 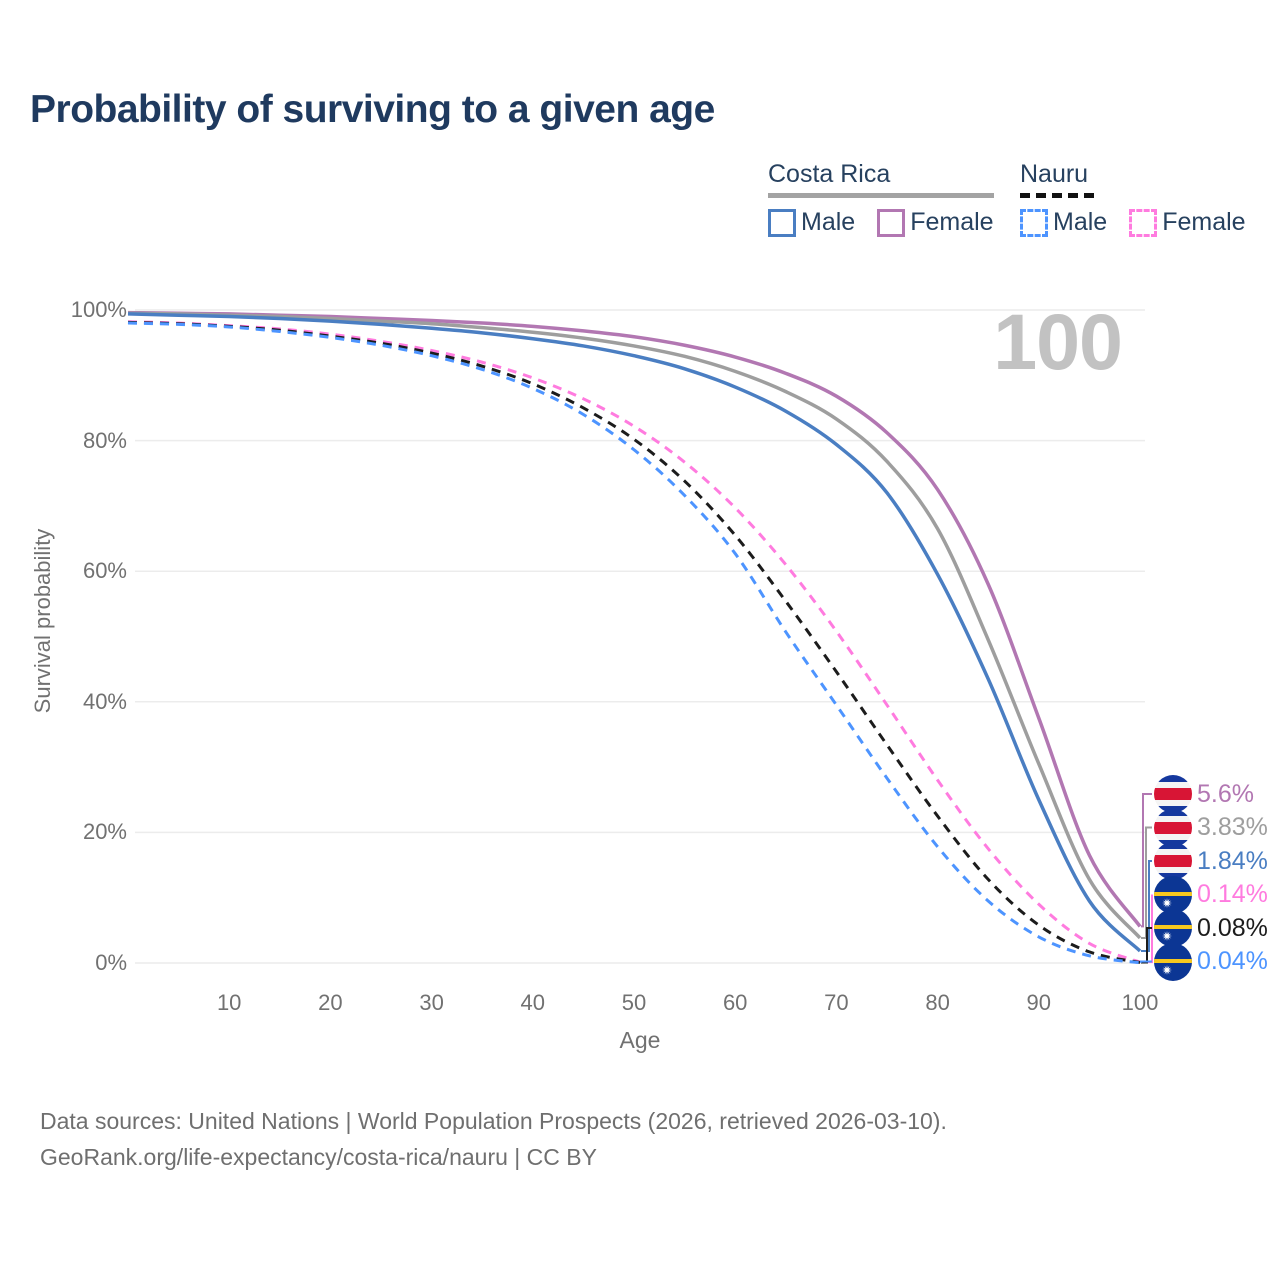 I want to click on x-tick-50: 50, so click(x=634, y=1002).